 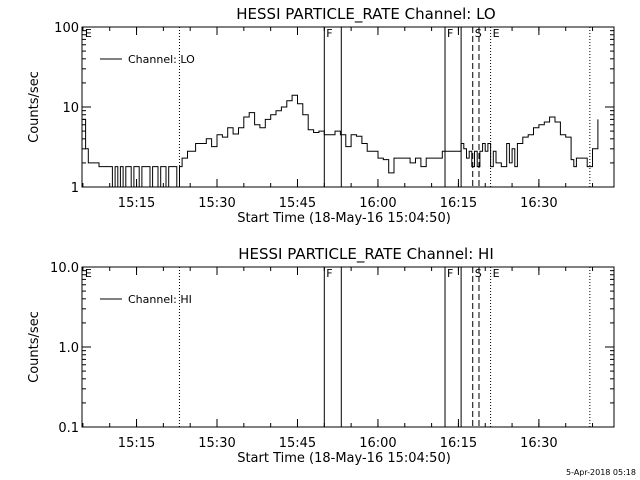 I want to click on footer-timestamp: 5-Apr-2018 05:18, so click(x=601, y=472).